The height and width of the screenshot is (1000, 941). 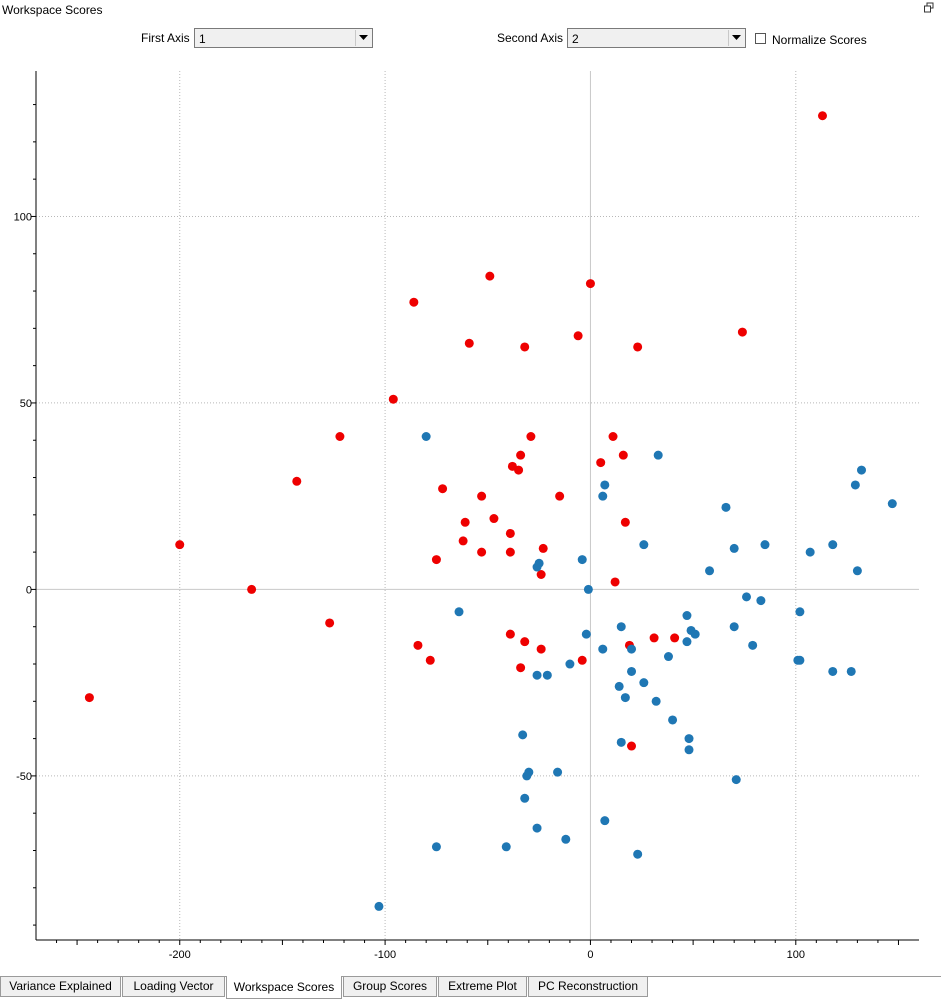 I want to click on y-tick-label: -50, so click(x=24, y=777).